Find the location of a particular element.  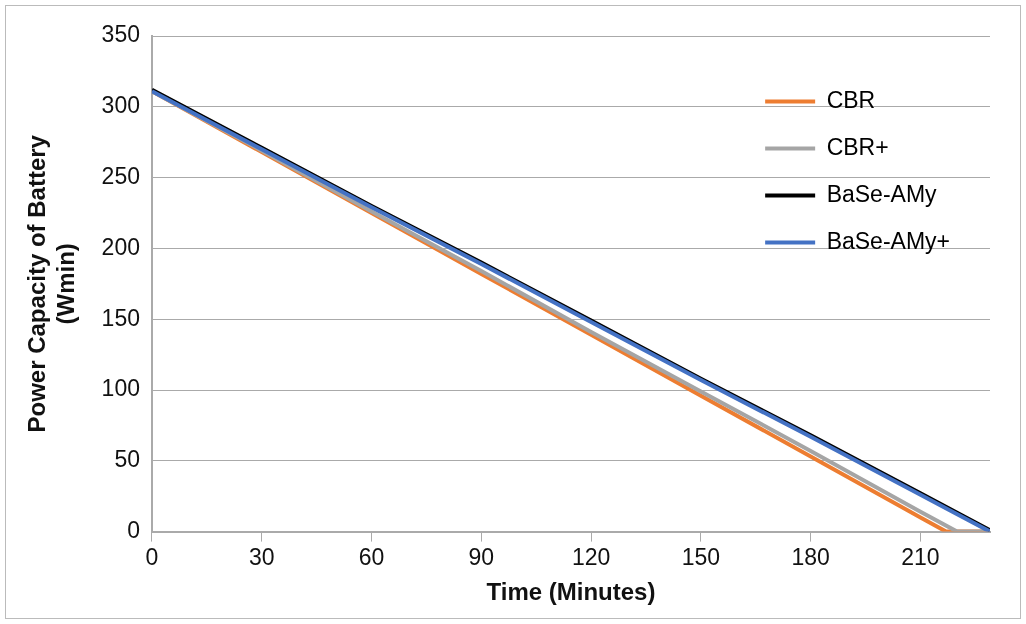

y-tick-label: 150 is located at coordinates (120, 317).